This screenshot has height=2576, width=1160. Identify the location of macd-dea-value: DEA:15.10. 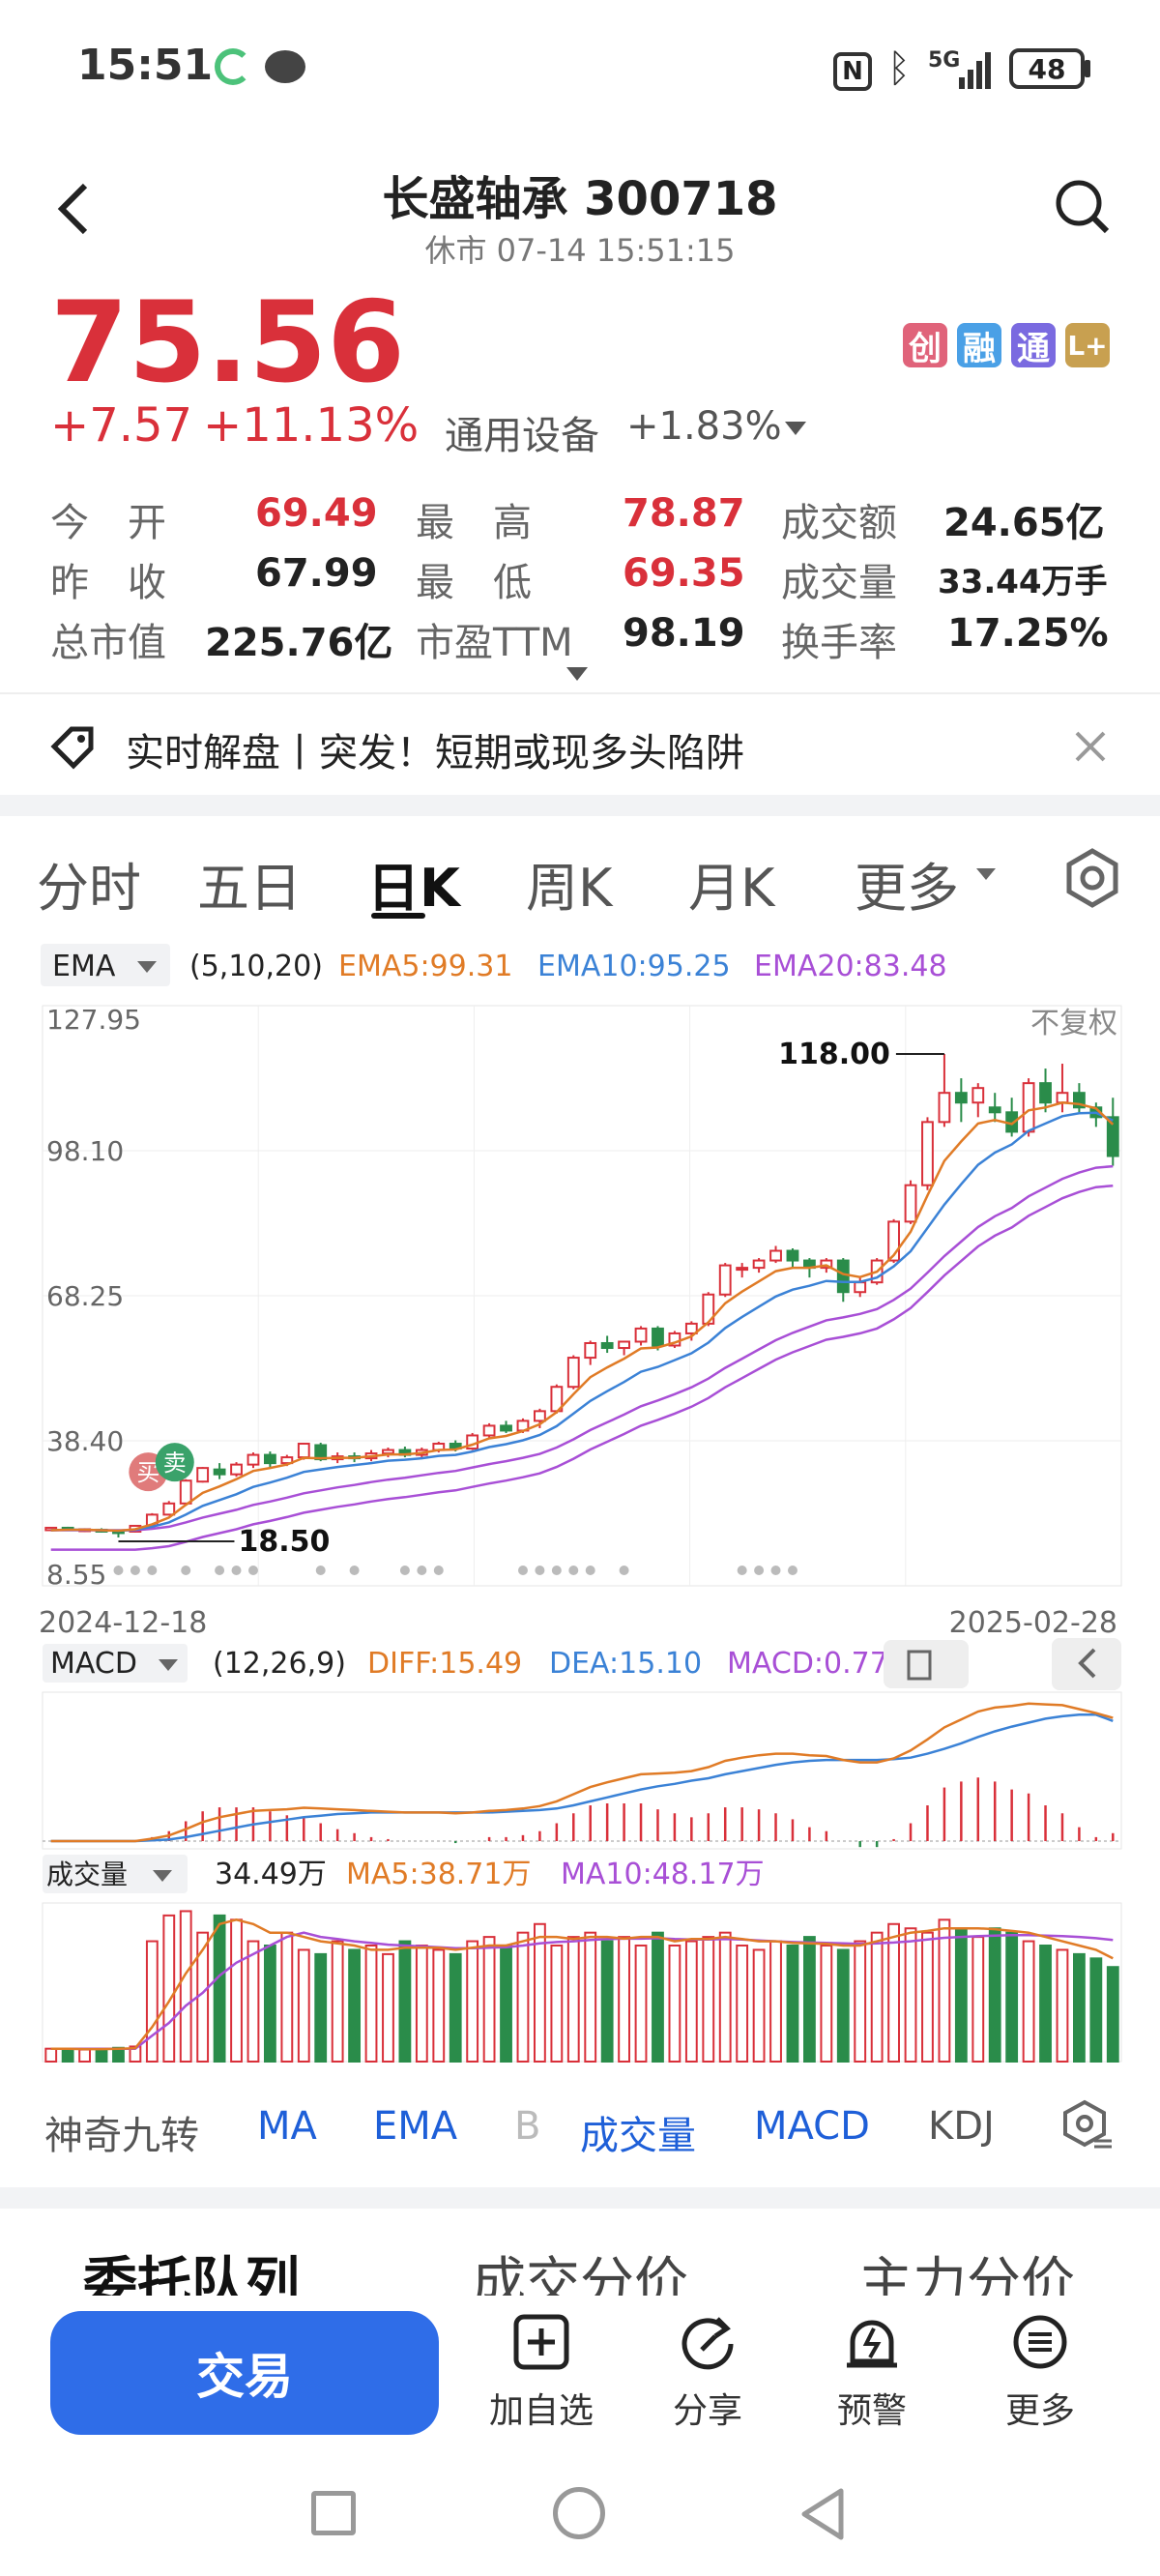
(625, 1664).